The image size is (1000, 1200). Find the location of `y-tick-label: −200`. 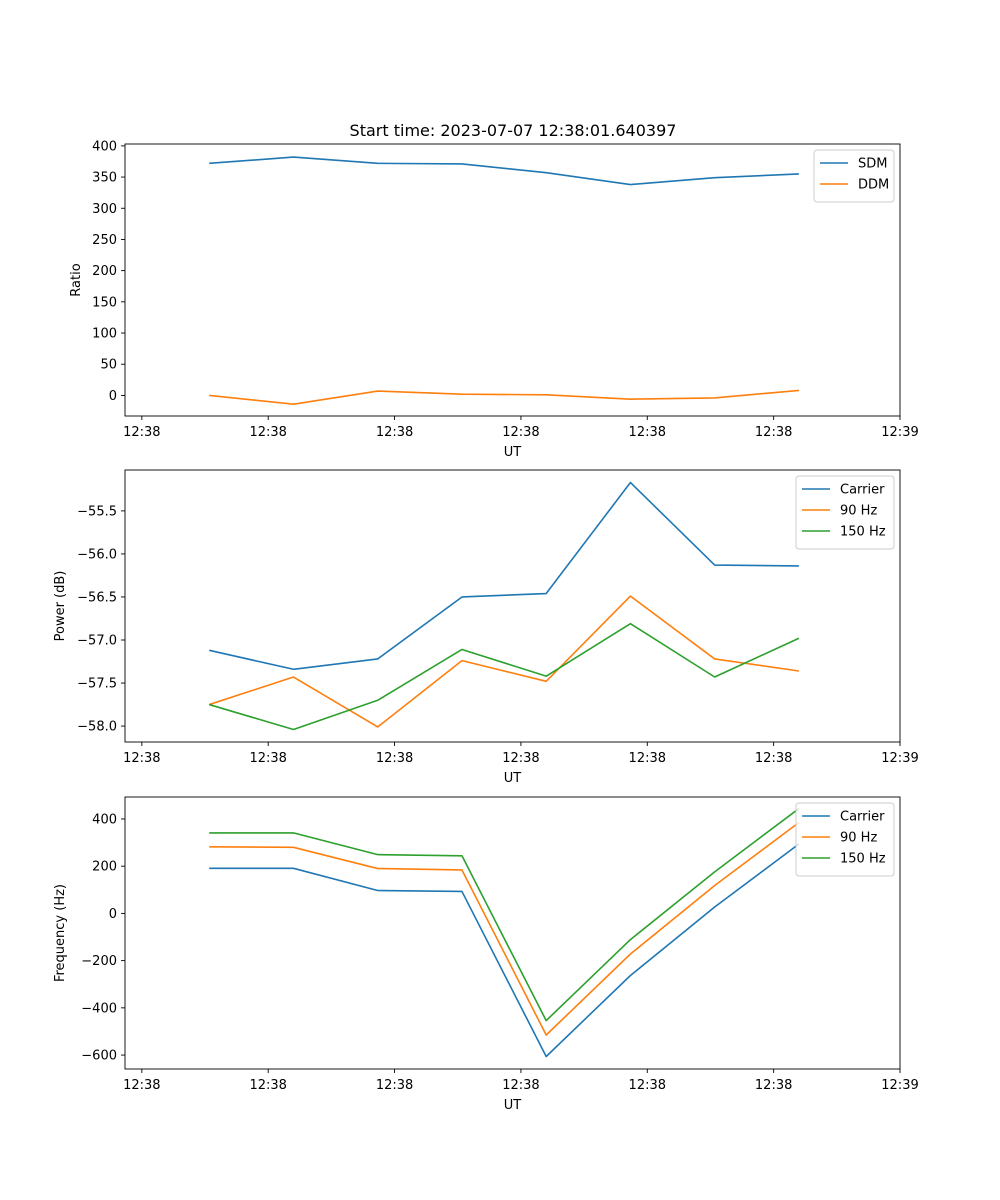

y-tick-label: −200 is located at coordinates (99, 961).